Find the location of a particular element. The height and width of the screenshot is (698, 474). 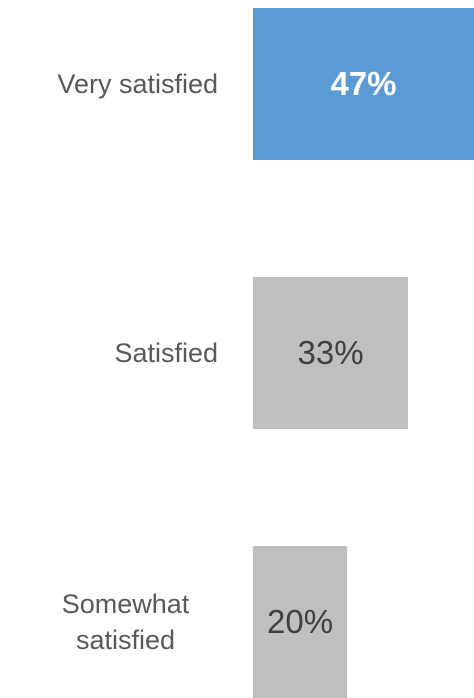

category-label: Very satisfied is located at coordinates (137, 84).